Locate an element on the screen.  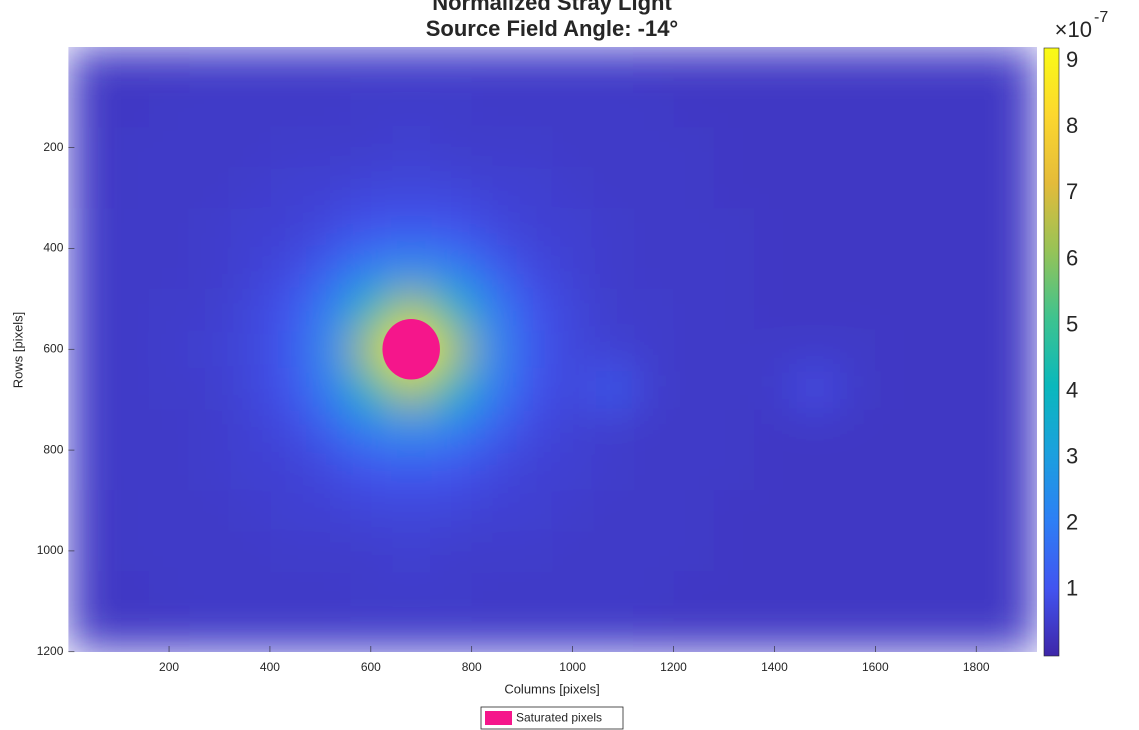
colorbar-tick-label: 4 is located at coordinates (1072, 389).